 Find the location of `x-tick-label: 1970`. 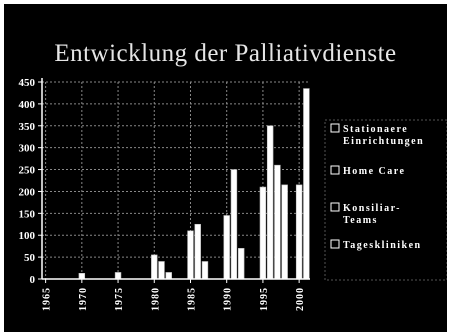

x-tick-label: 1970 is located at coordinates (83, 299).